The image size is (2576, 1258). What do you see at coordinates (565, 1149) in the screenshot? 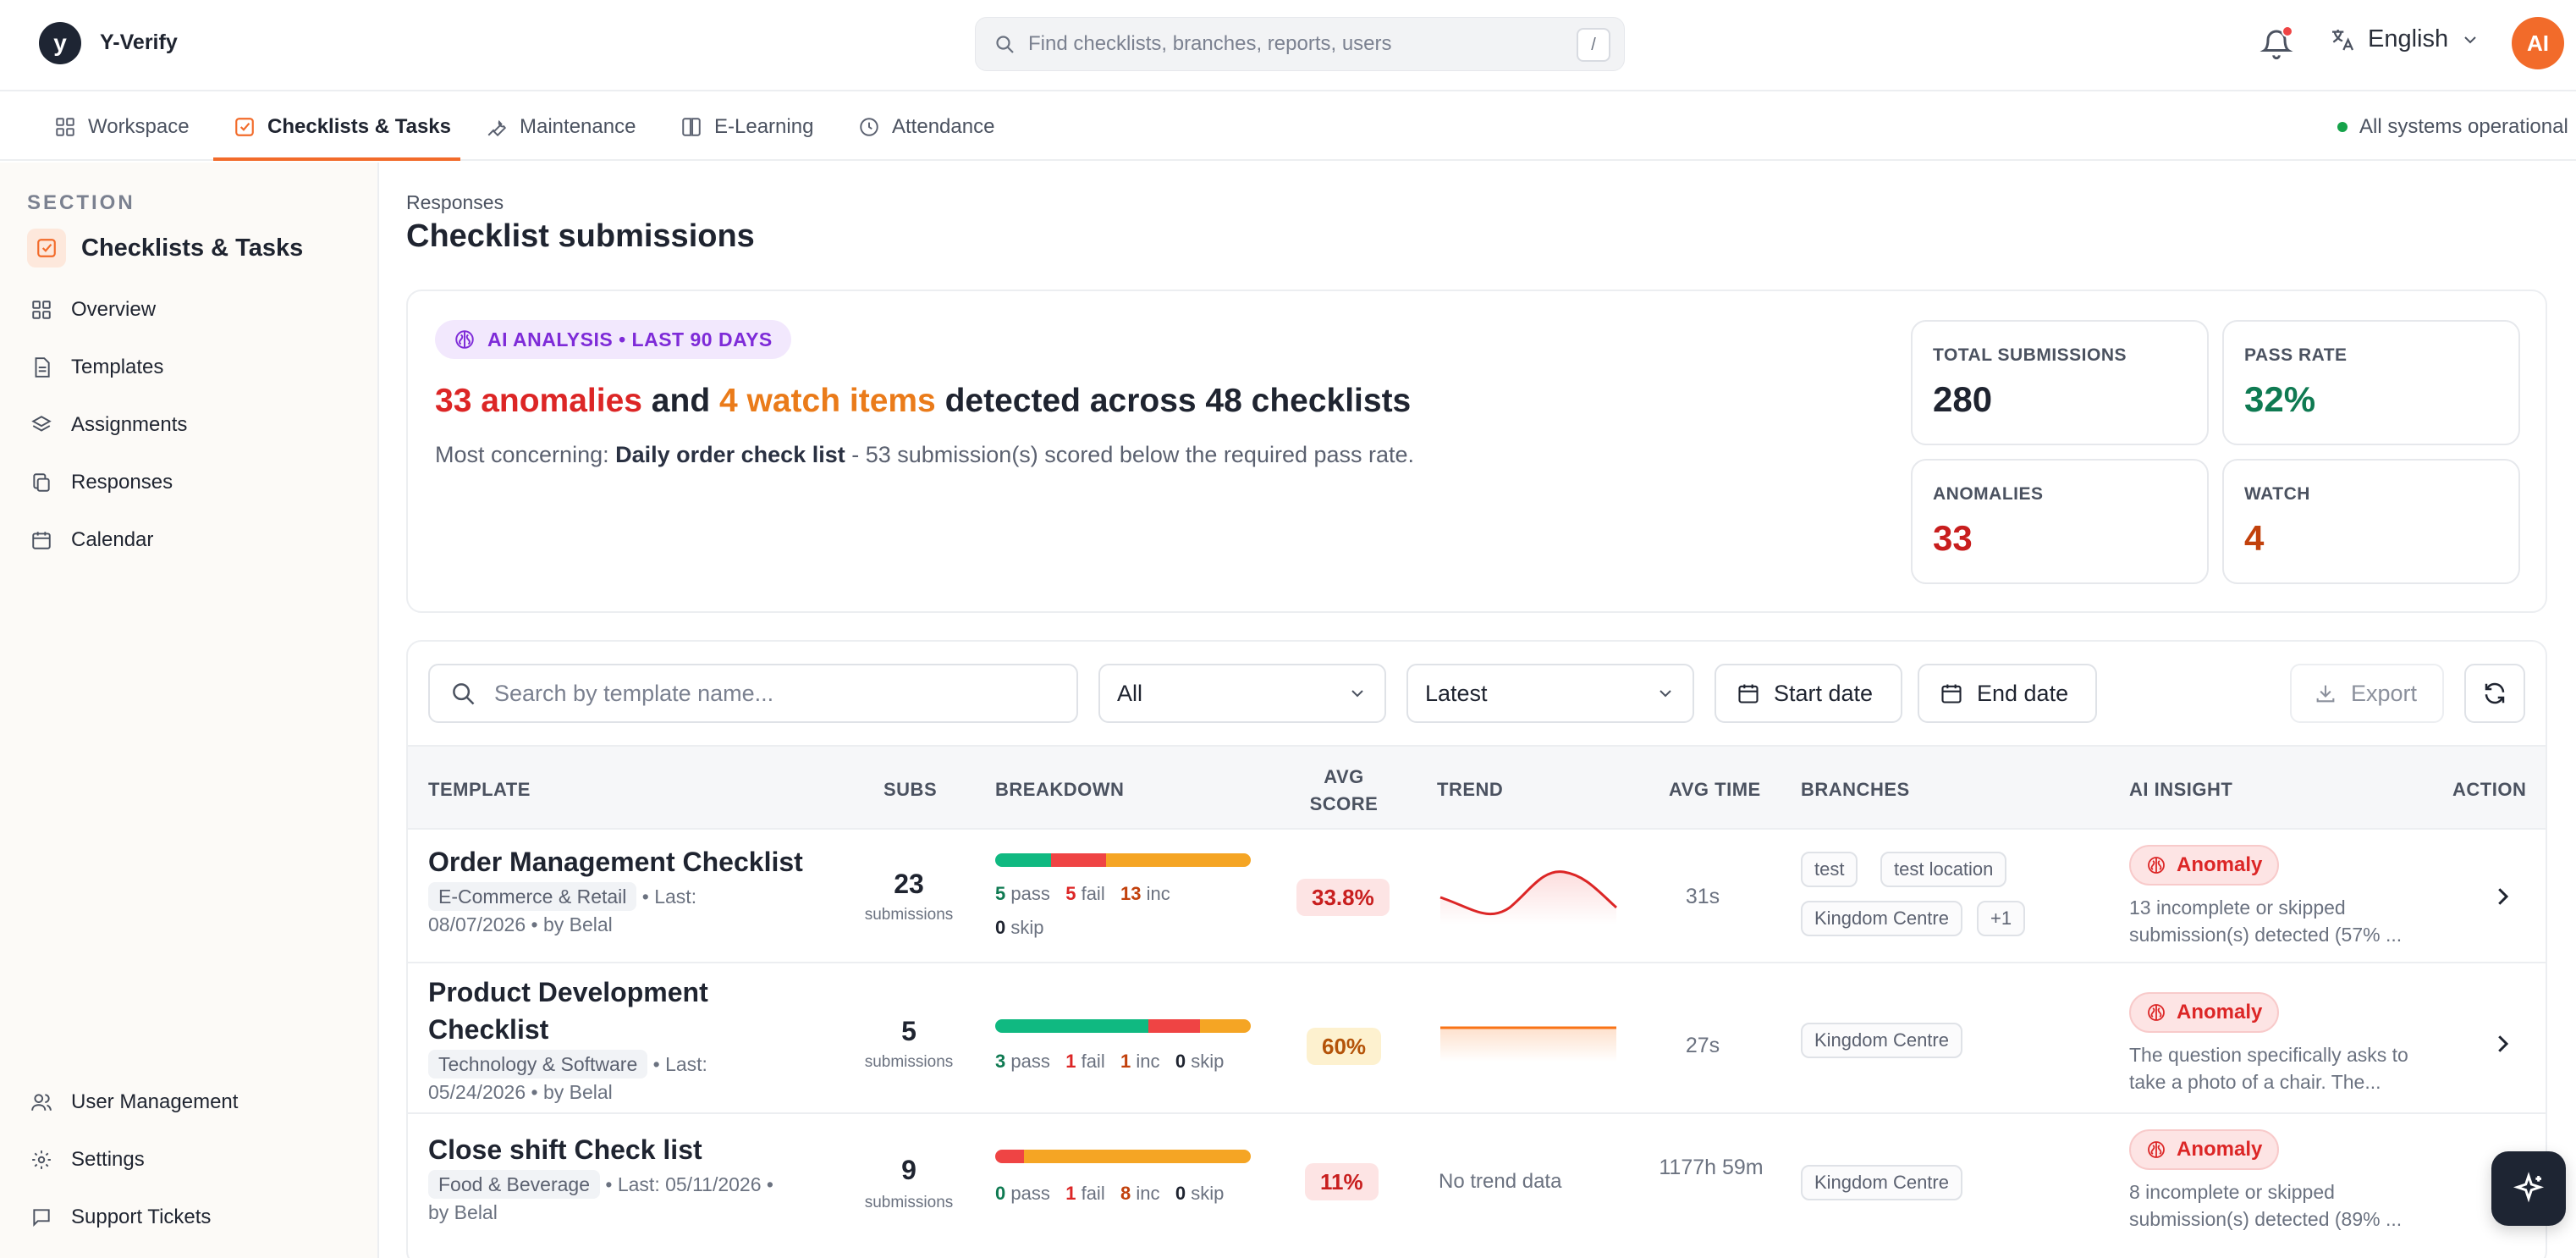
I see `template-name: Close shift Check list` at bounding box center [565, 1149].